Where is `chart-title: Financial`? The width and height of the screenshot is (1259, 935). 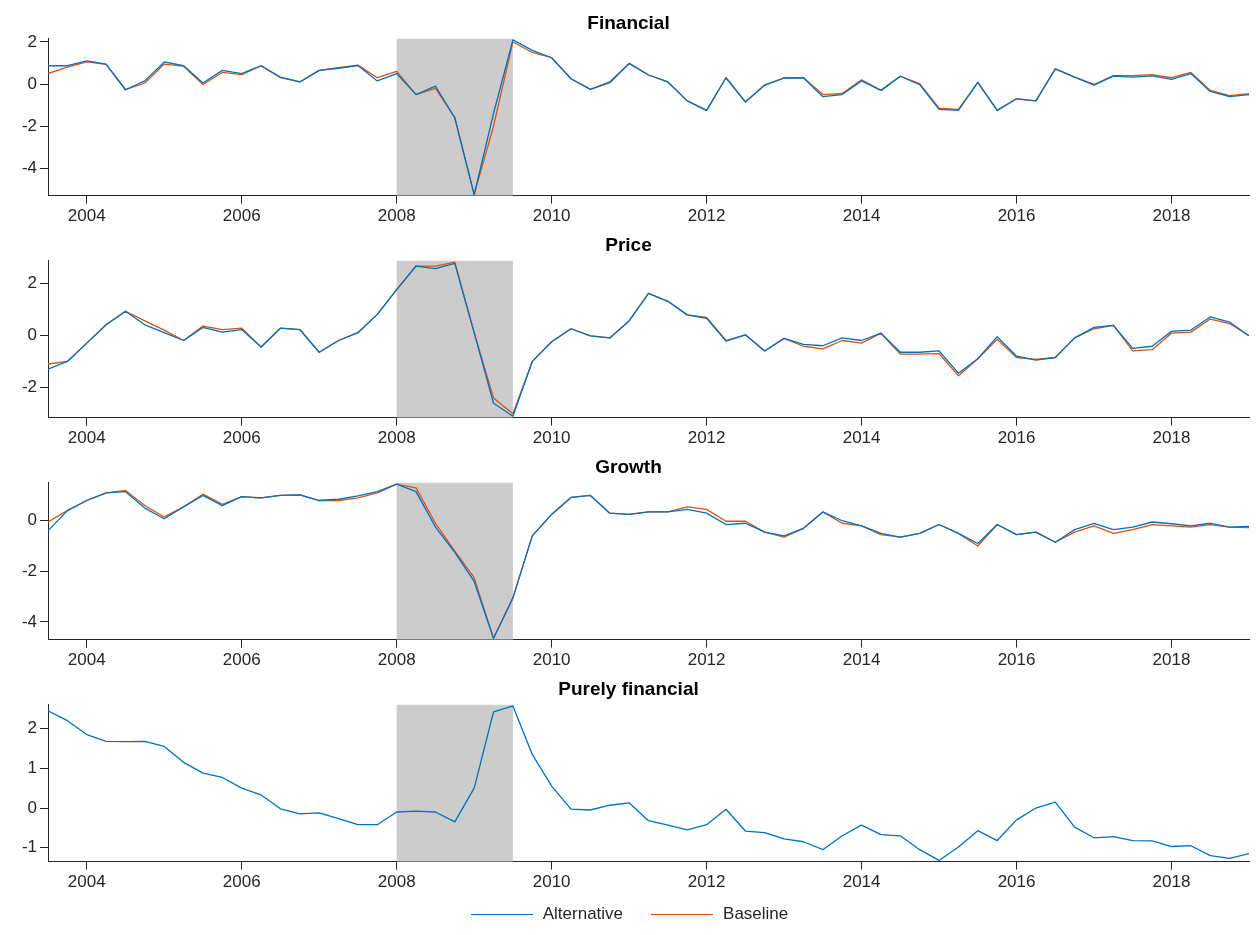
chart-title: Financial is located at coordinates (628, 22).